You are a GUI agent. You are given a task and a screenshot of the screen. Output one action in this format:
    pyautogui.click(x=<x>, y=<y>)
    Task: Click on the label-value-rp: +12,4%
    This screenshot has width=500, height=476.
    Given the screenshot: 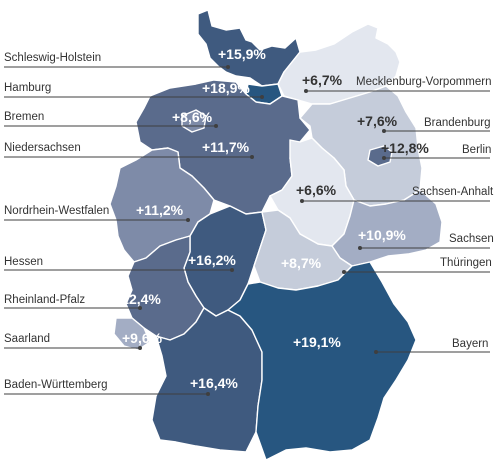 What is the action you would take?
    pyautogui.click(x=137, y=299)
    